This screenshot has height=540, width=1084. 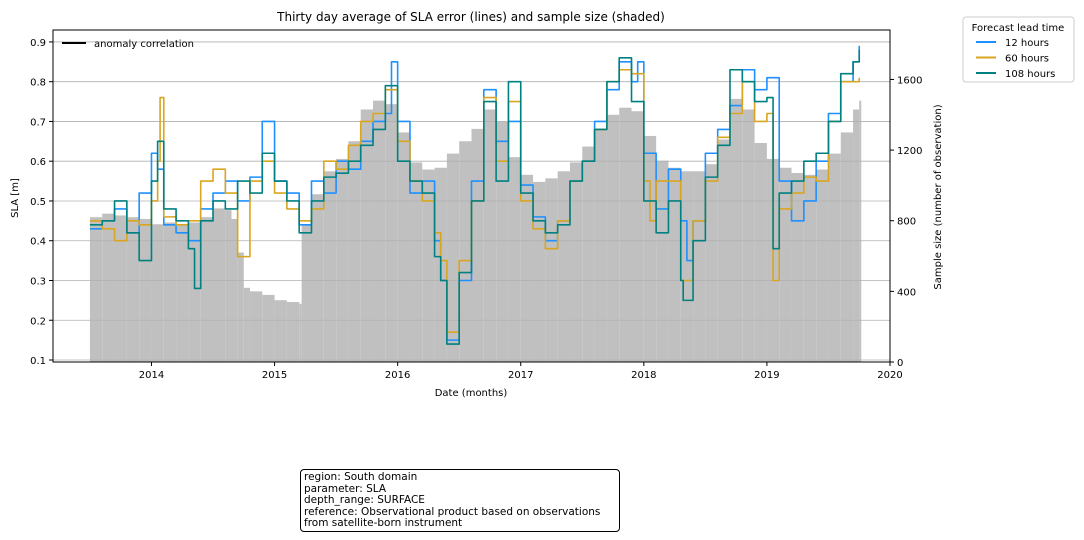 What do you see at coordinates (151, 375) in the screenshot?
I see `x-tick-label: 2014` at bounding box center [151, 375].